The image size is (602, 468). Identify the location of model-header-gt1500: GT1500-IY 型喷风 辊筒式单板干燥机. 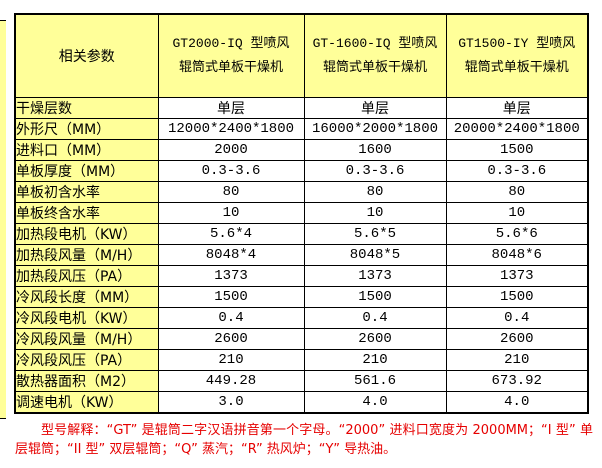
(517, 55).